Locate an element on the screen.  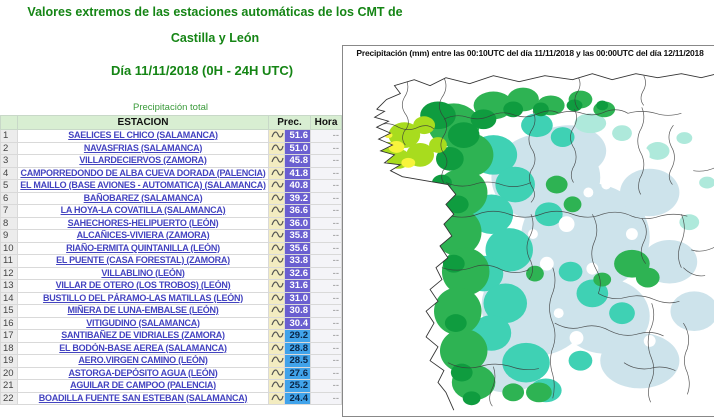
station-cell: NAVASFRIAS (SALAMANCA) is located at coordinates (143, 148).